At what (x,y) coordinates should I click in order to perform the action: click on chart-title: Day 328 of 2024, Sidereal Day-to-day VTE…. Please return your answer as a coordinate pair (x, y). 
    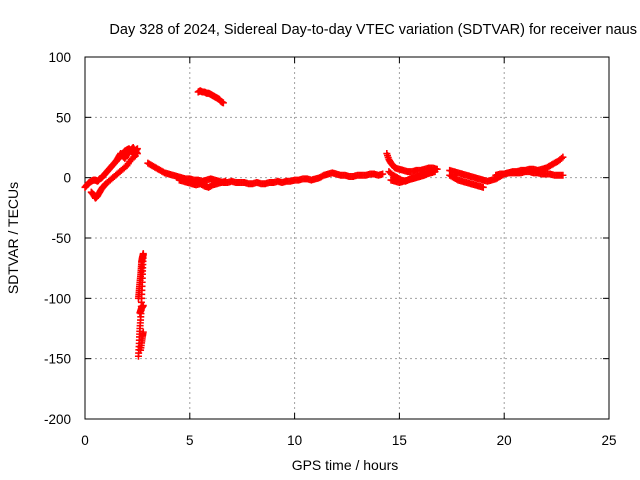
    Looking at the image, I should click on (373, 30).